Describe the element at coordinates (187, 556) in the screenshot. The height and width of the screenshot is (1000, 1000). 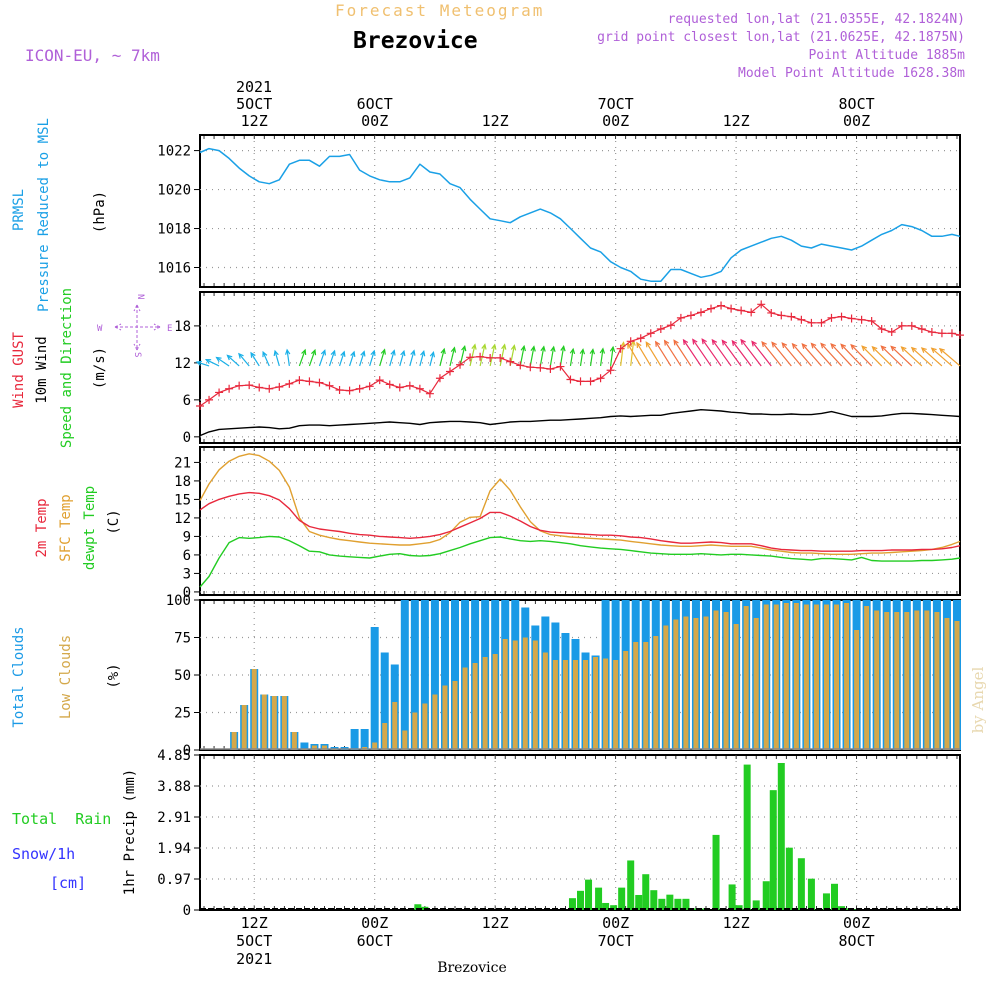
I see `temp-ytick-label: 6` at that location.